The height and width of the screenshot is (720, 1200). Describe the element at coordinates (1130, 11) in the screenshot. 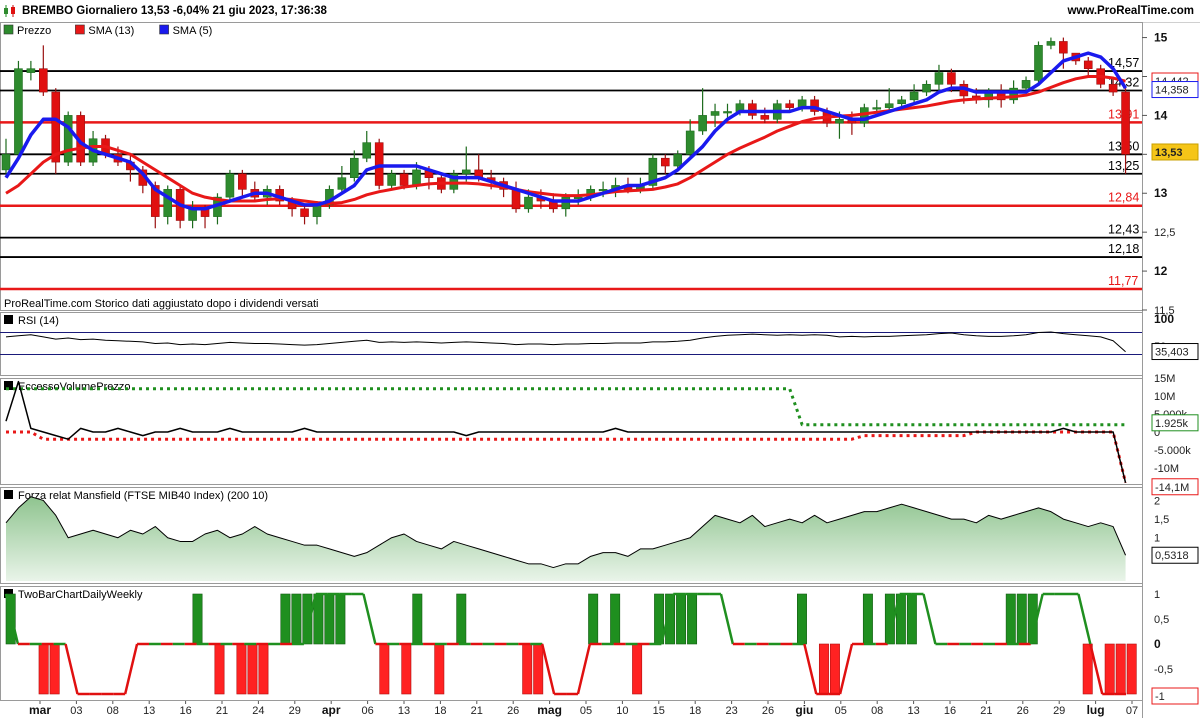

I see `site-link: www.ProRealTime.com` at that location.